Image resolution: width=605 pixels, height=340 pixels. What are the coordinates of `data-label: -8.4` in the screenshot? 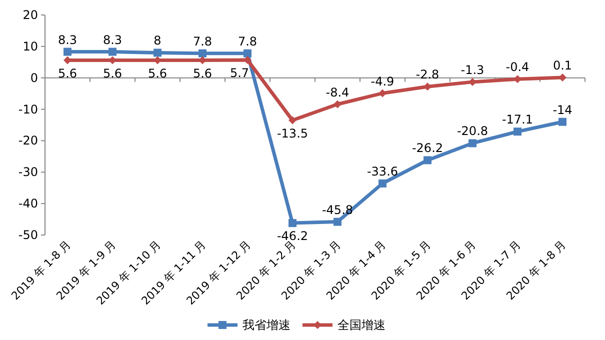 It's located at (338, 92).